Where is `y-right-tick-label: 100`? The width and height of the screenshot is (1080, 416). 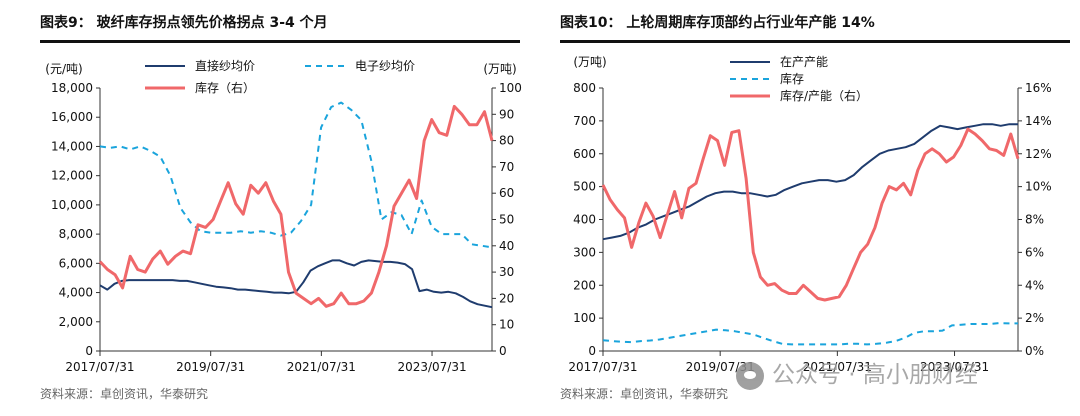
y-right-tick-label: 100 is located at coordinates (510, 88).